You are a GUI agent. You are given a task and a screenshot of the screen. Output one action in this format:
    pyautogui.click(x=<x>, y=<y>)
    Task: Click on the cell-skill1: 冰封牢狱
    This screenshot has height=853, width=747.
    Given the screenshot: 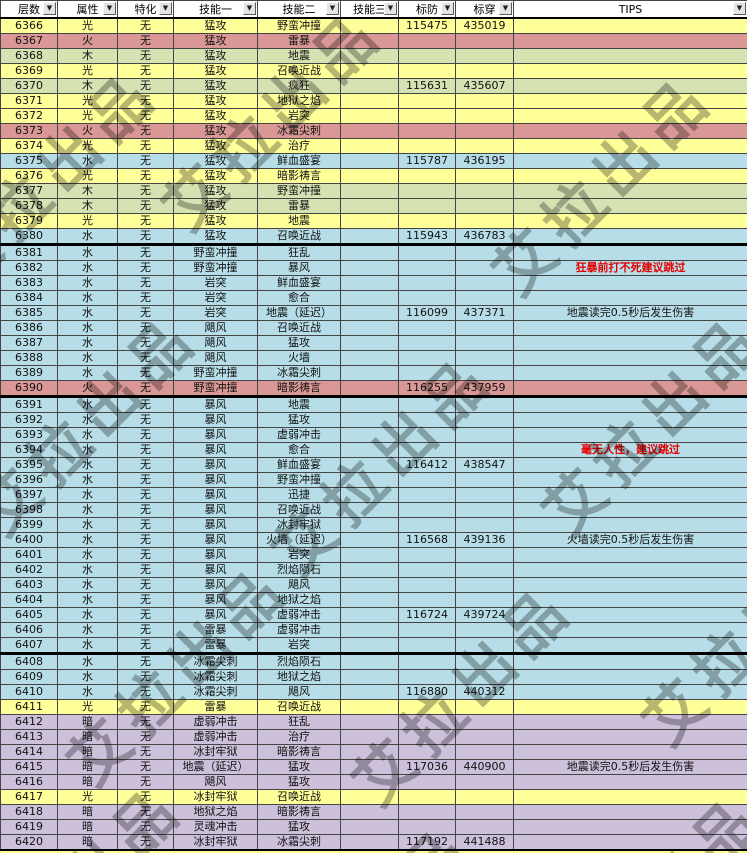 What is the action you would take?
    pyautogui.click(x=215, y=752)
    